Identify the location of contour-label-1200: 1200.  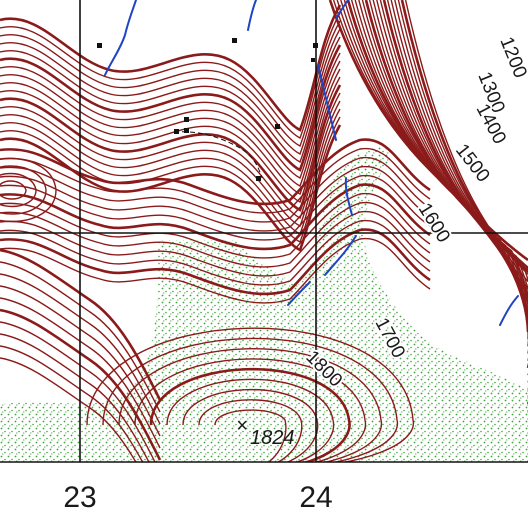
(511, 57).